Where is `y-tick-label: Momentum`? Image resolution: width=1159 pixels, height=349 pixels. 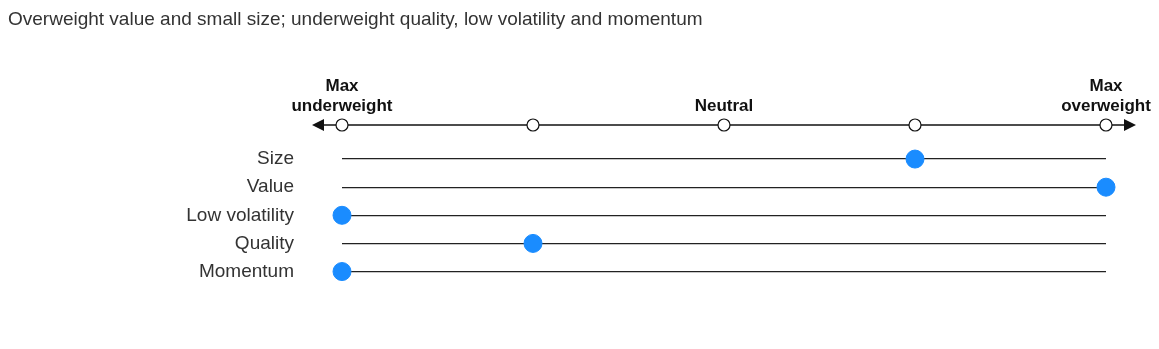
y-tick-label: Momentum is located at coordinates (246, 270).